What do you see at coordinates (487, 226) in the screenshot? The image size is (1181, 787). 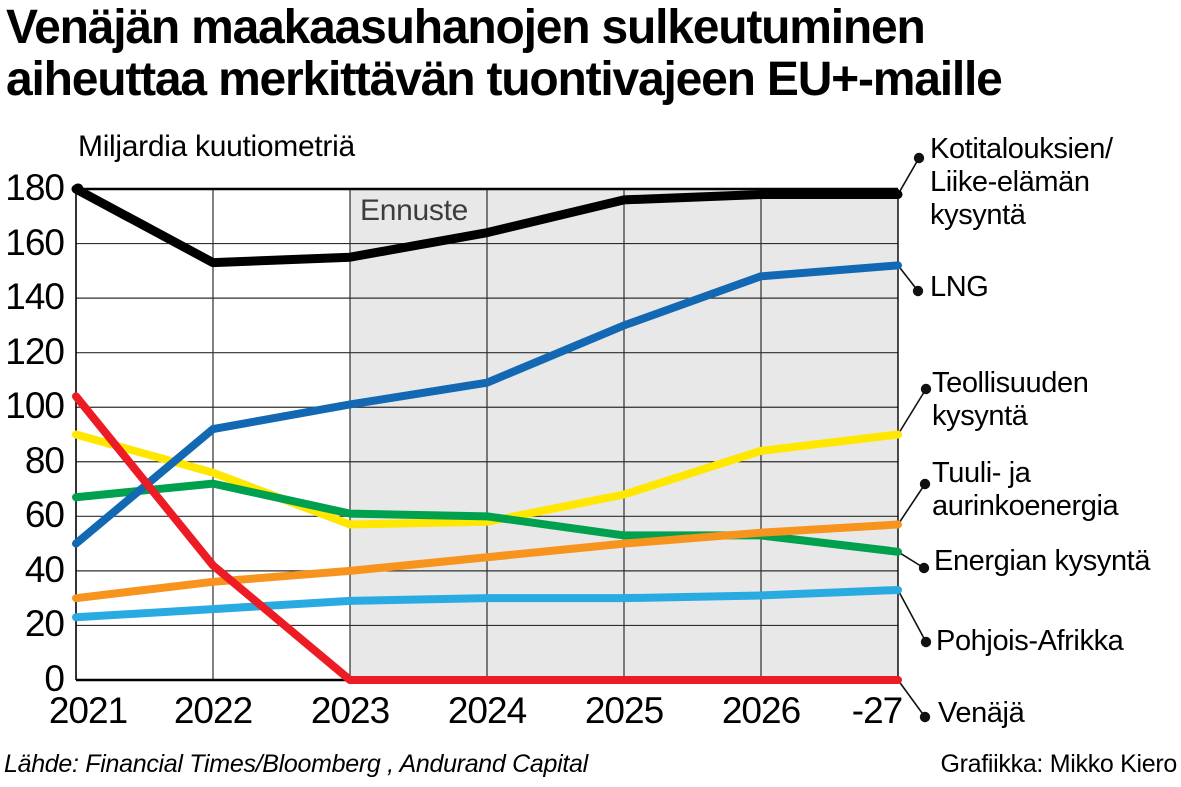 I see `series-line-households` at bounding box center [487, 226].